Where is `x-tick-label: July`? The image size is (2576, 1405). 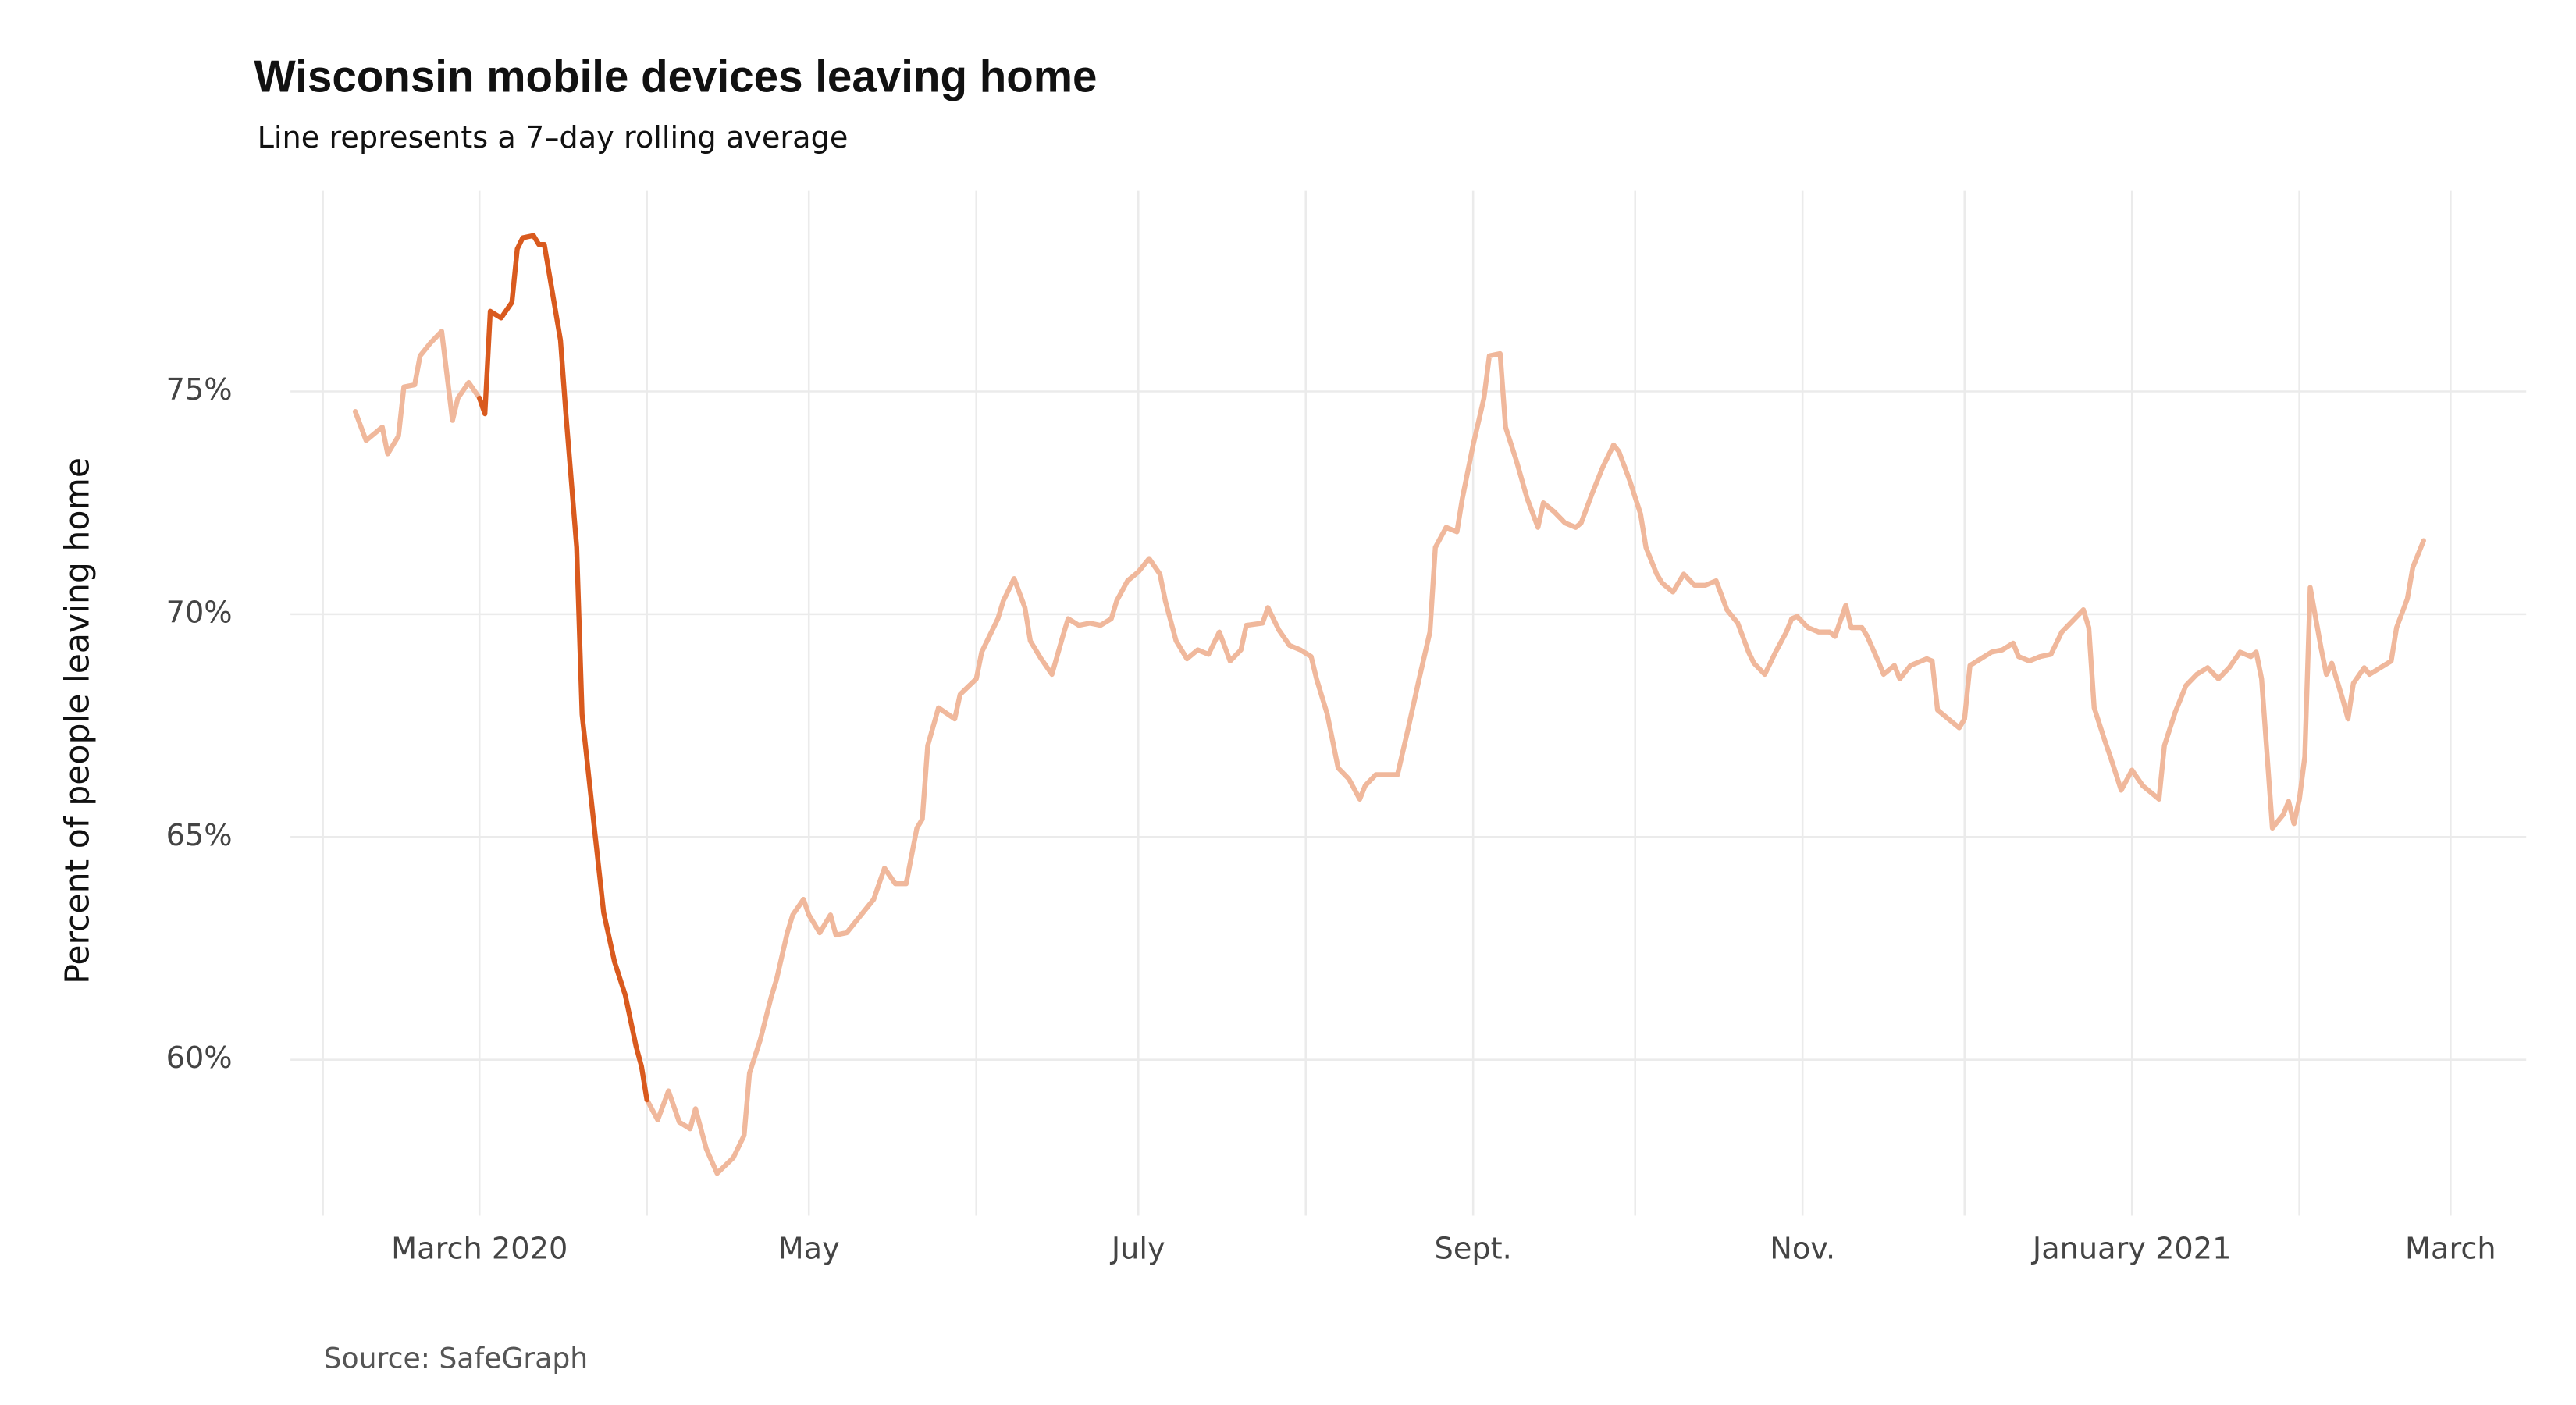
x-tick-label: July is located at coordinates (1137, 1249).